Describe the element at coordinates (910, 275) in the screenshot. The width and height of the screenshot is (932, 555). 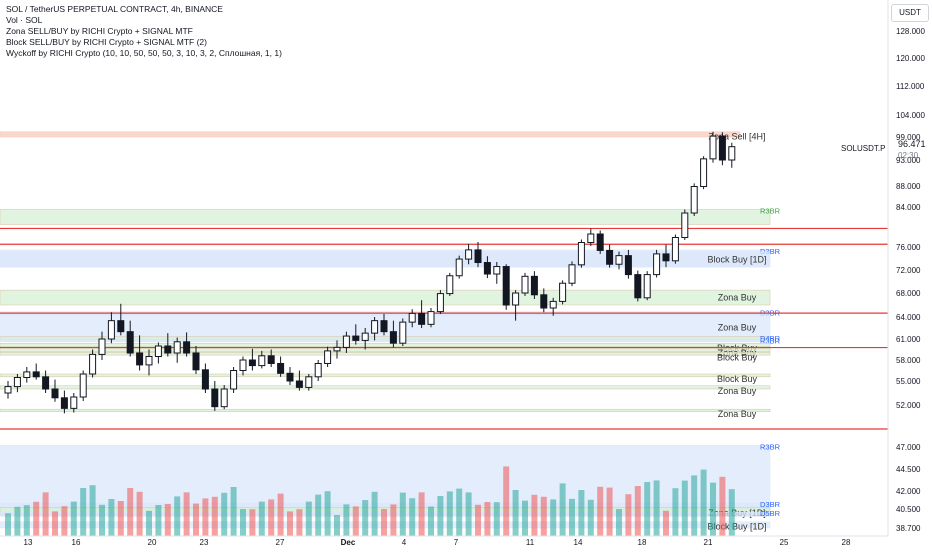
I see `price-axis-panel` at that location.